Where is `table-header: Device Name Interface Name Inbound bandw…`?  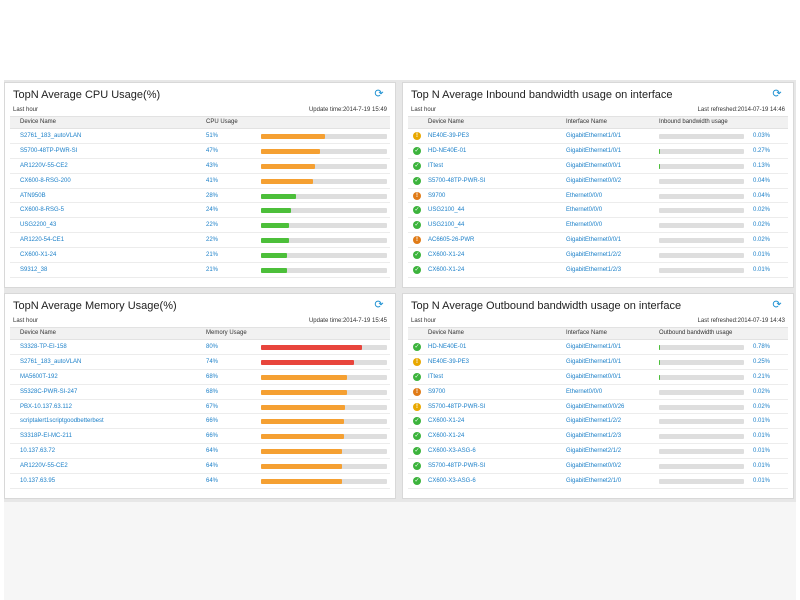 table-header: Device Name Interface Name Inbound bandw… is located at coordinates (598, 122).